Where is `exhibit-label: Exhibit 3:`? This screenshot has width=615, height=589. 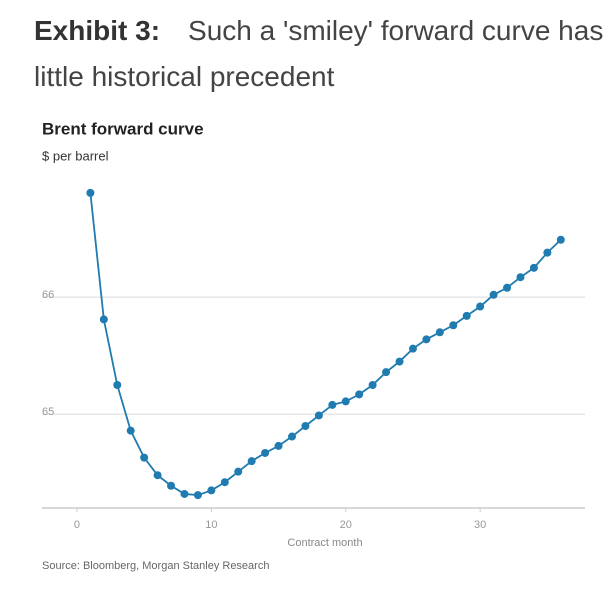
exhibit-label: Exhibit 3: is located at coordinates (97, 30).